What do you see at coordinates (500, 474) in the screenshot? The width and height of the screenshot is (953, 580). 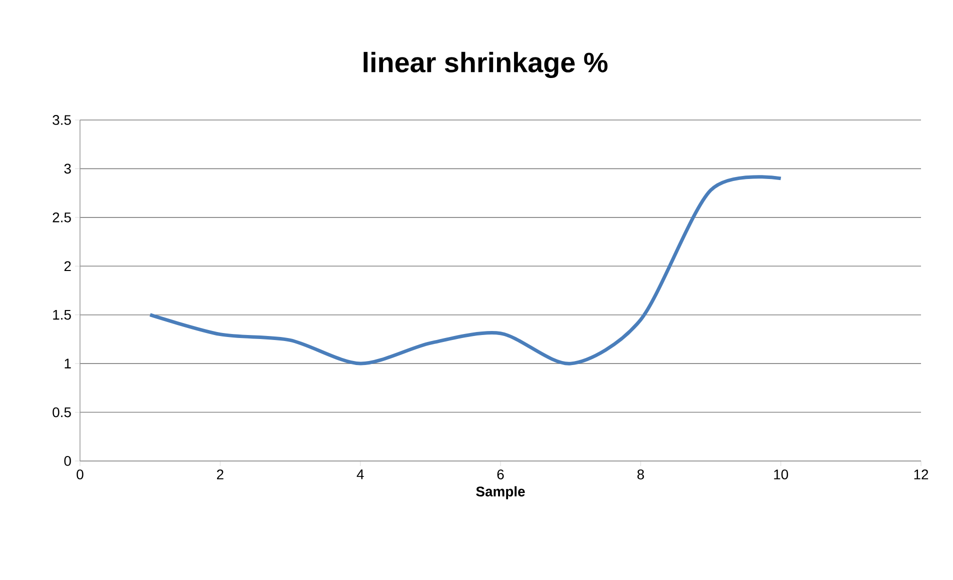 I see `x-tick-label: 6` at bounding box center [500, 474].